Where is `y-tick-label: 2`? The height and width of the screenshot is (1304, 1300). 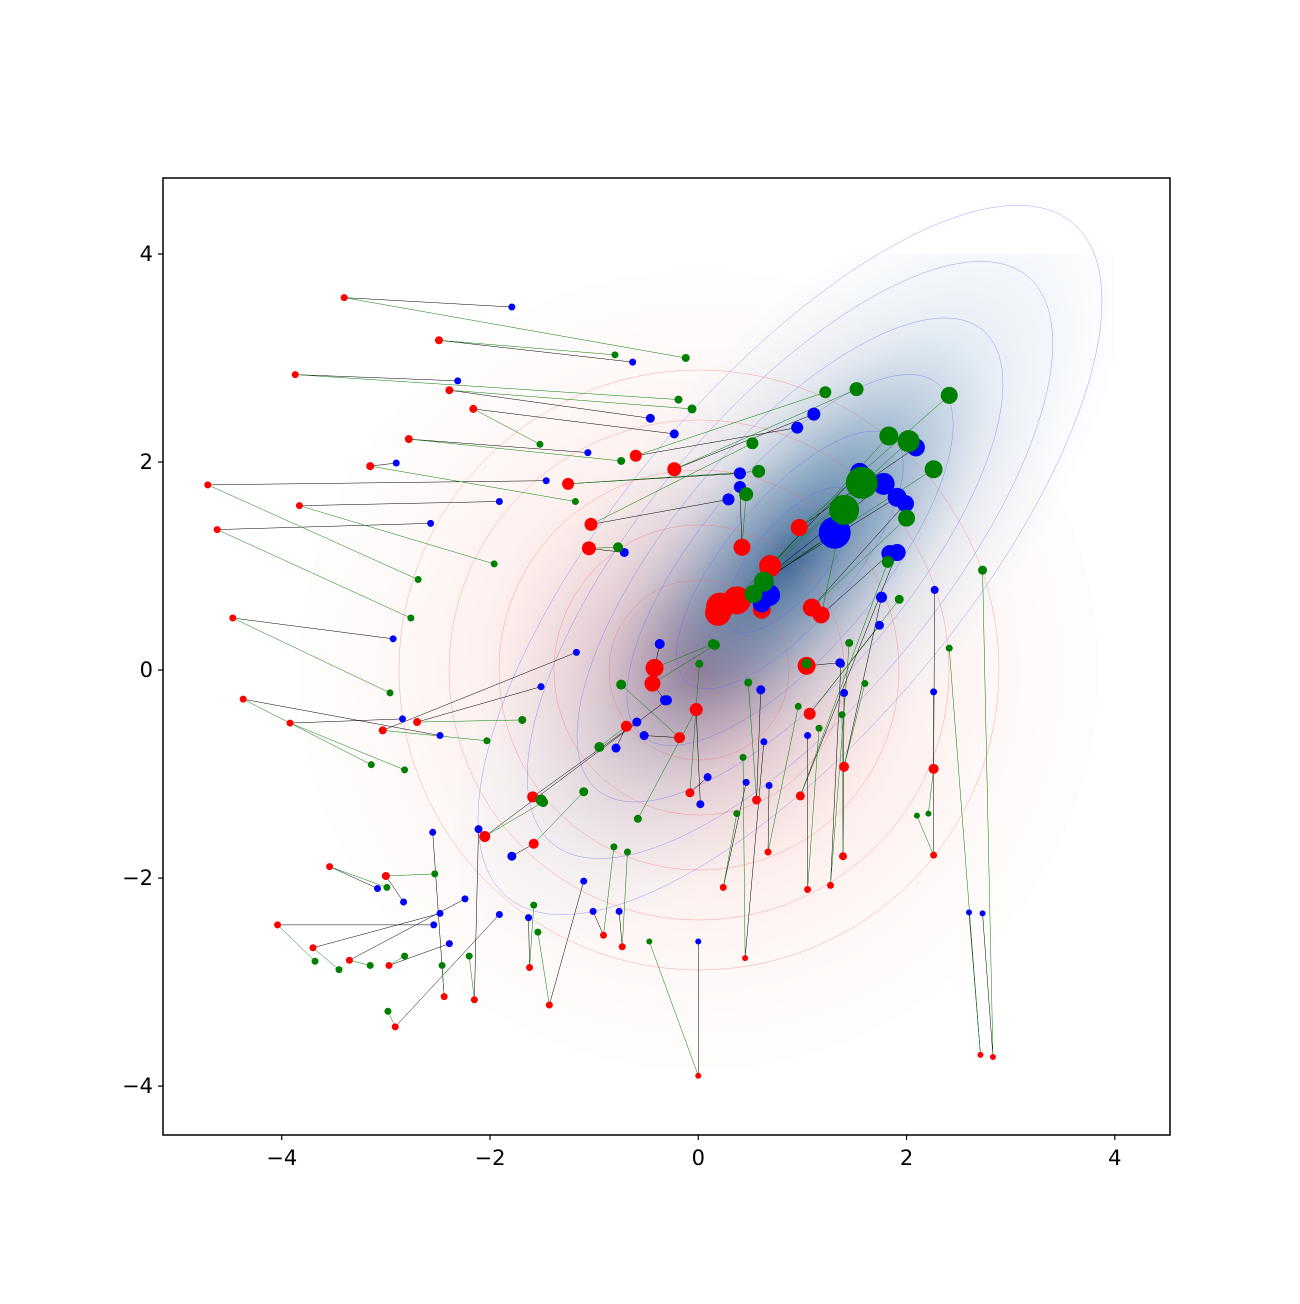
y-tick-label: 2 is located at coordinates (146, 462).